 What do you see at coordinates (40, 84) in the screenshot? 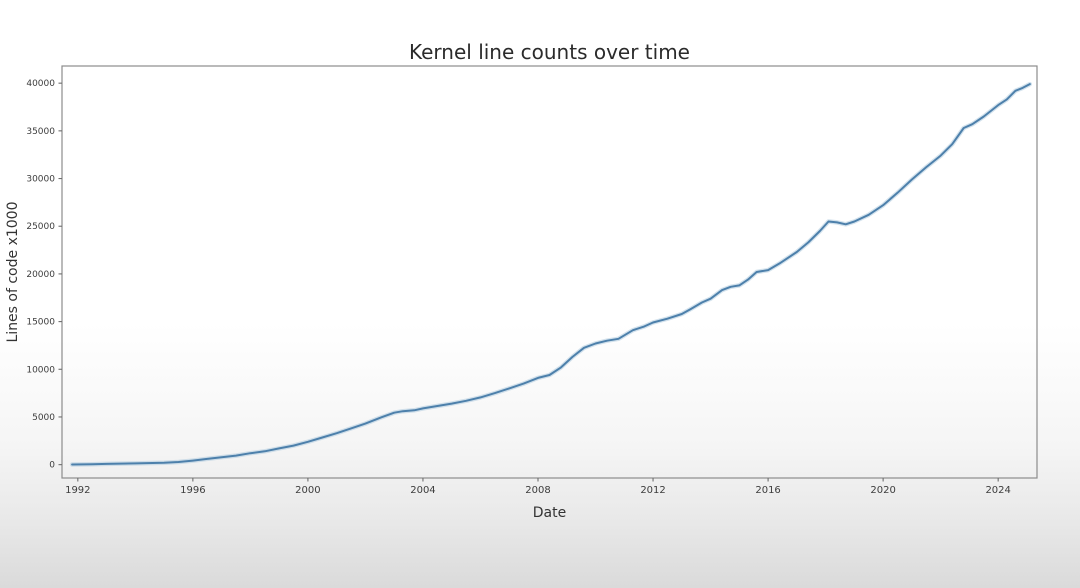
I see `y-tick-label: 40000` at bounding box center [40, 84].